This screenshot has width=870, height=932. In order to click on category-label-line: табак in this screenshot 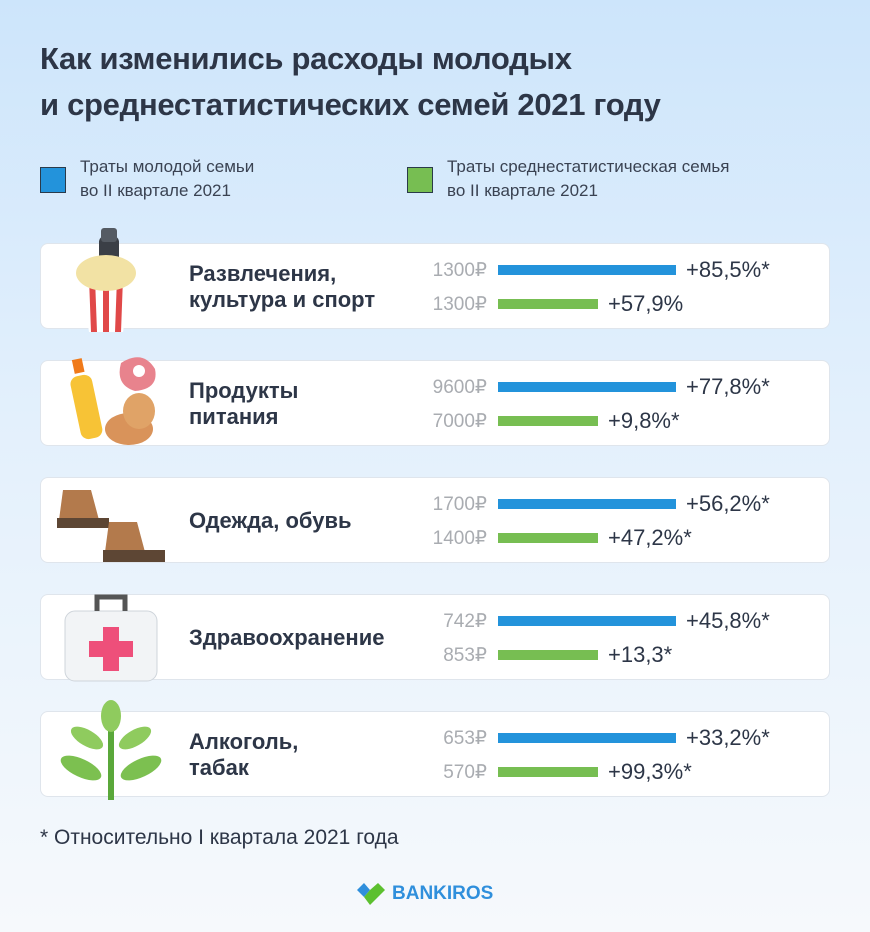, I will do `click(219, 767)`.